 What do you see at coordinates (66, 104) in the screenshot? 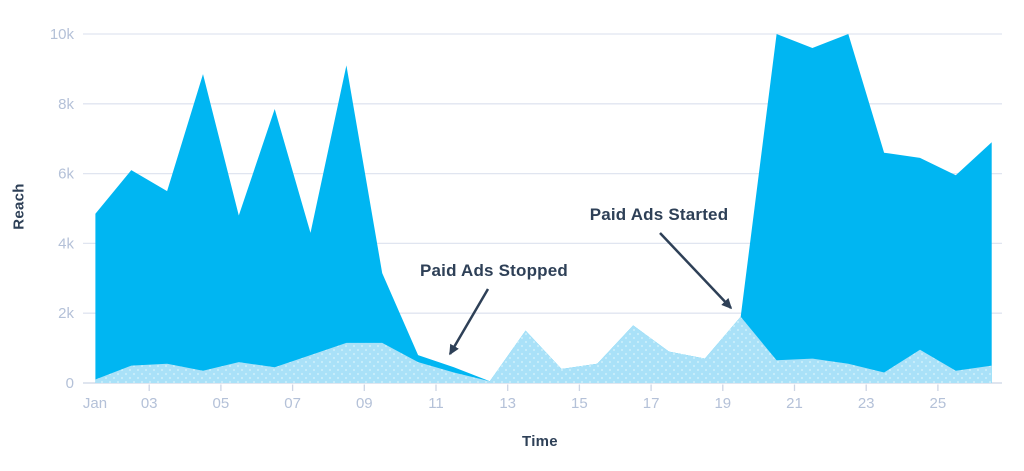
I see `y-tick-label-8k: 8k` at bounding box center [66, 104].